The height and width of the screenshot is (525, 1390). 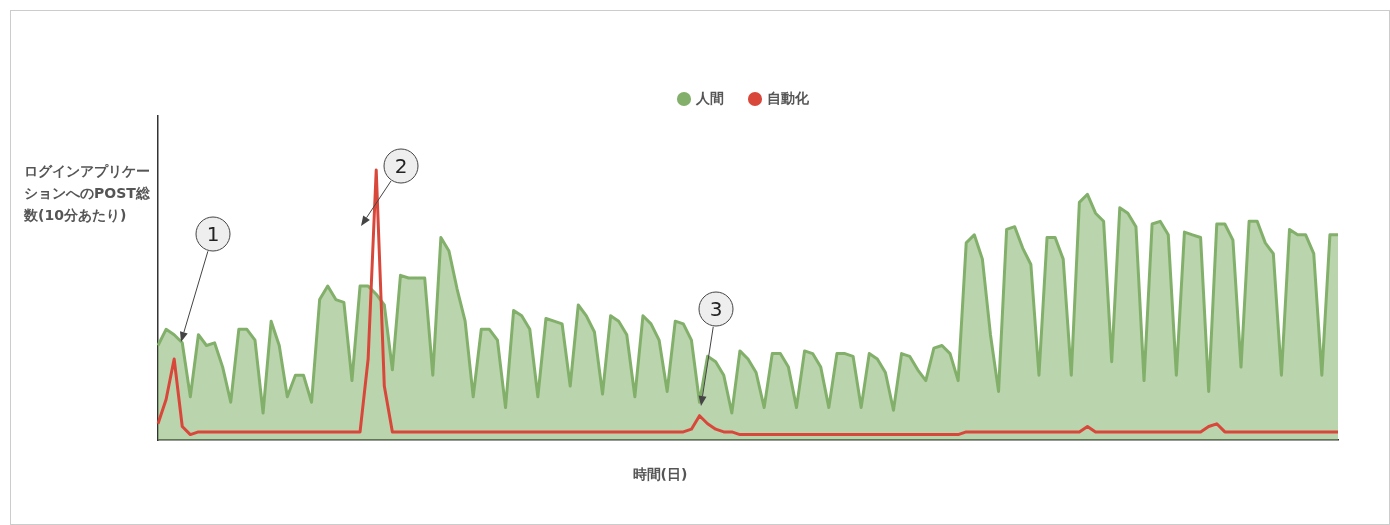 I want to click on annotation: 2, so click(x=401, y=166).